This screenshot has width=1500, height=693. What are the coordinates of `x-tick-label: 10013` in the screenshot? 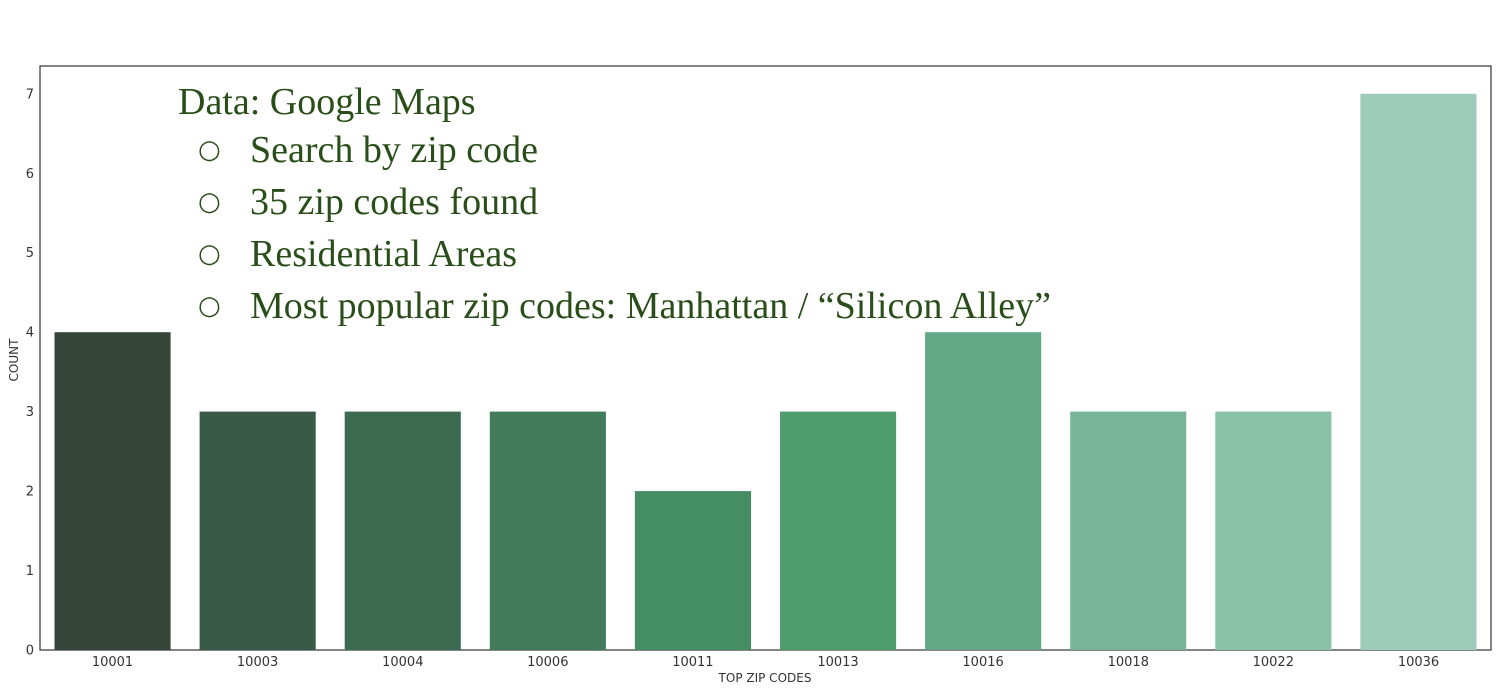 It's located at (837, 662).